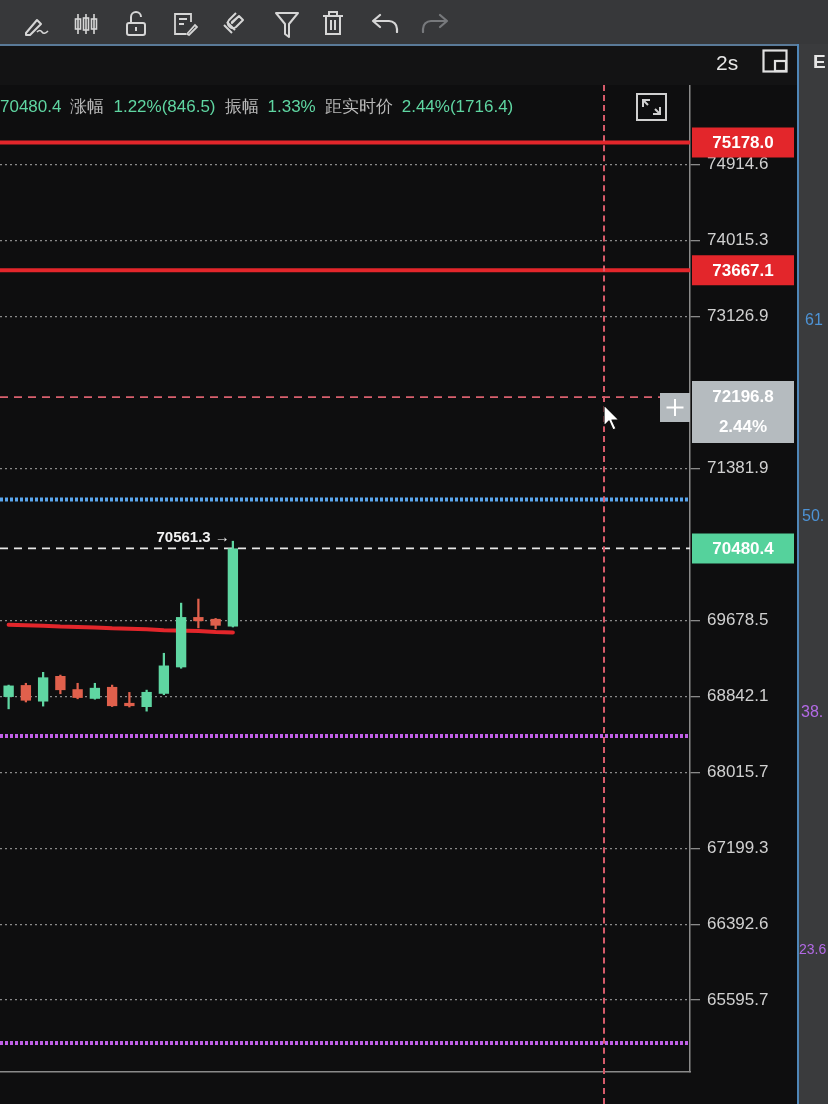 This screenshot has width=828, height=1104. I want to click on ref-line-label: 73667.1, so click(743, 270).